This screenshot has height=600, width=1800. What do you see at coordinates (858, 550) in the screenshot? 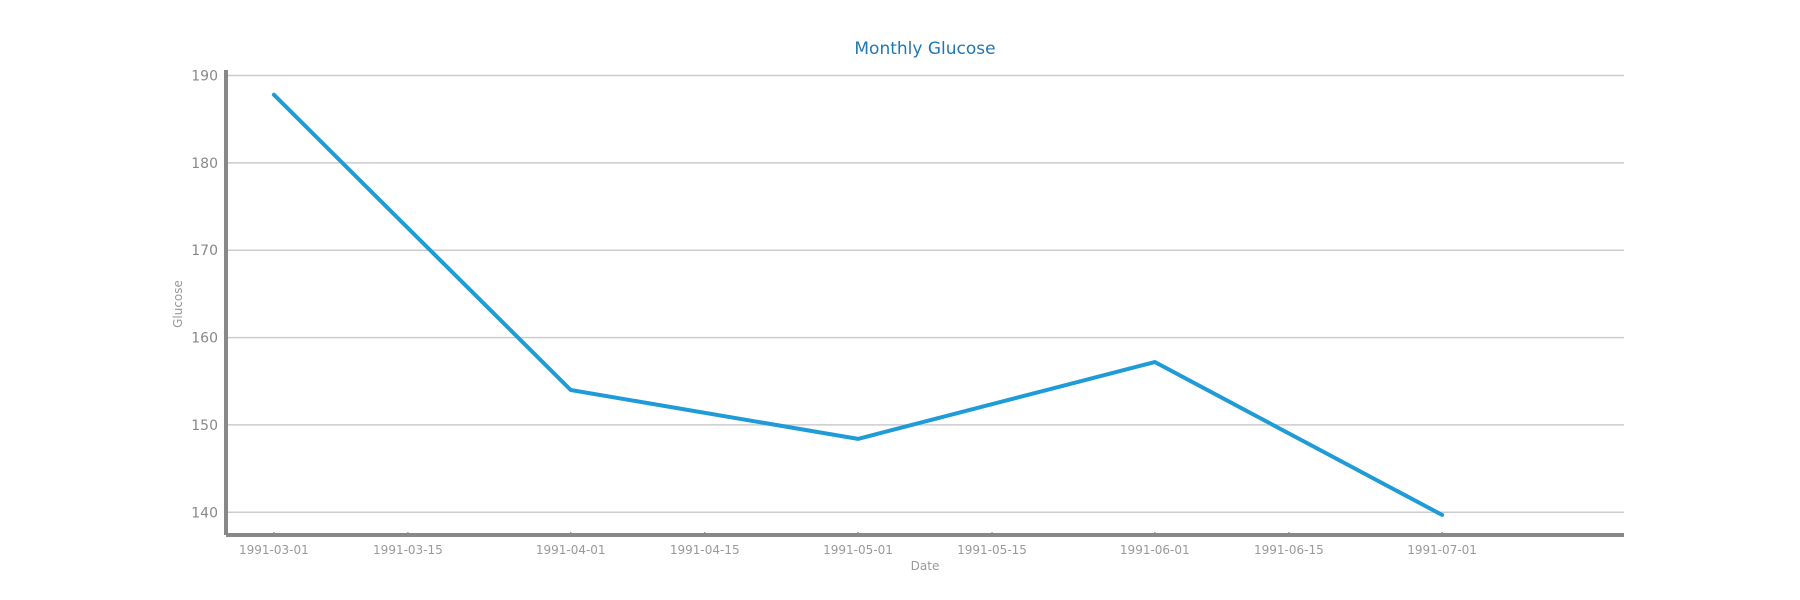
I see `x-tick-label: 1991-05-01` at bounding box center [858, 550].